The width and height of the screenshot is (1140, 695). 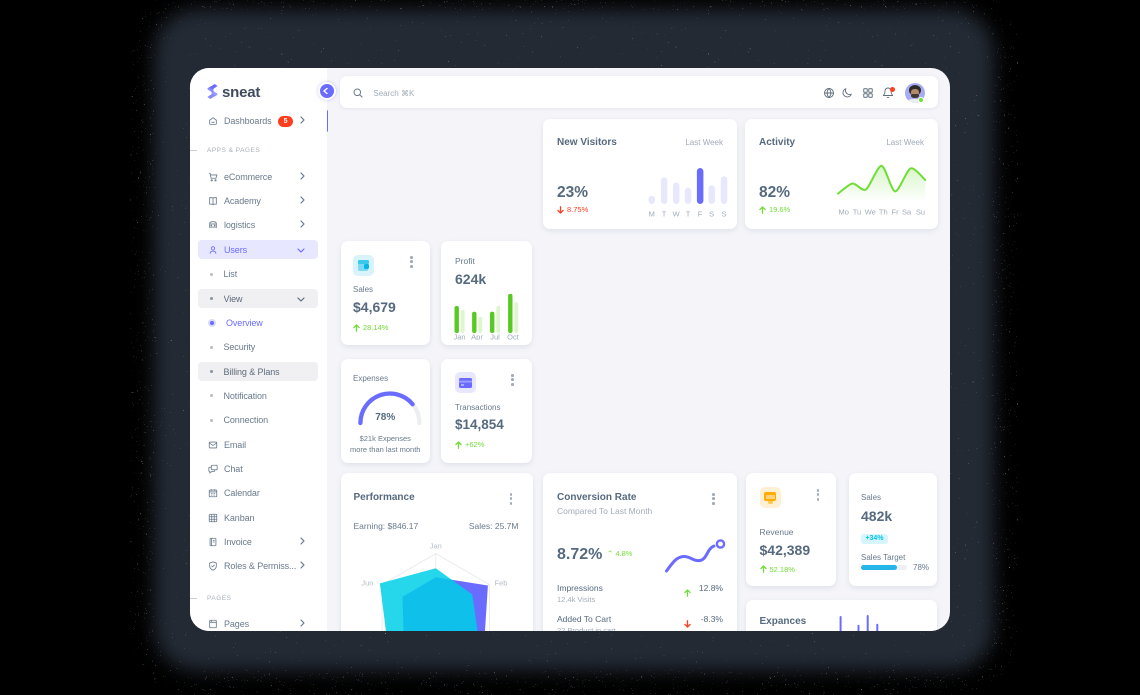 What do you see at coordinates (495, 337) in the screenshot?
I see `svg-text: Jul` at bounding box center [495, 337].